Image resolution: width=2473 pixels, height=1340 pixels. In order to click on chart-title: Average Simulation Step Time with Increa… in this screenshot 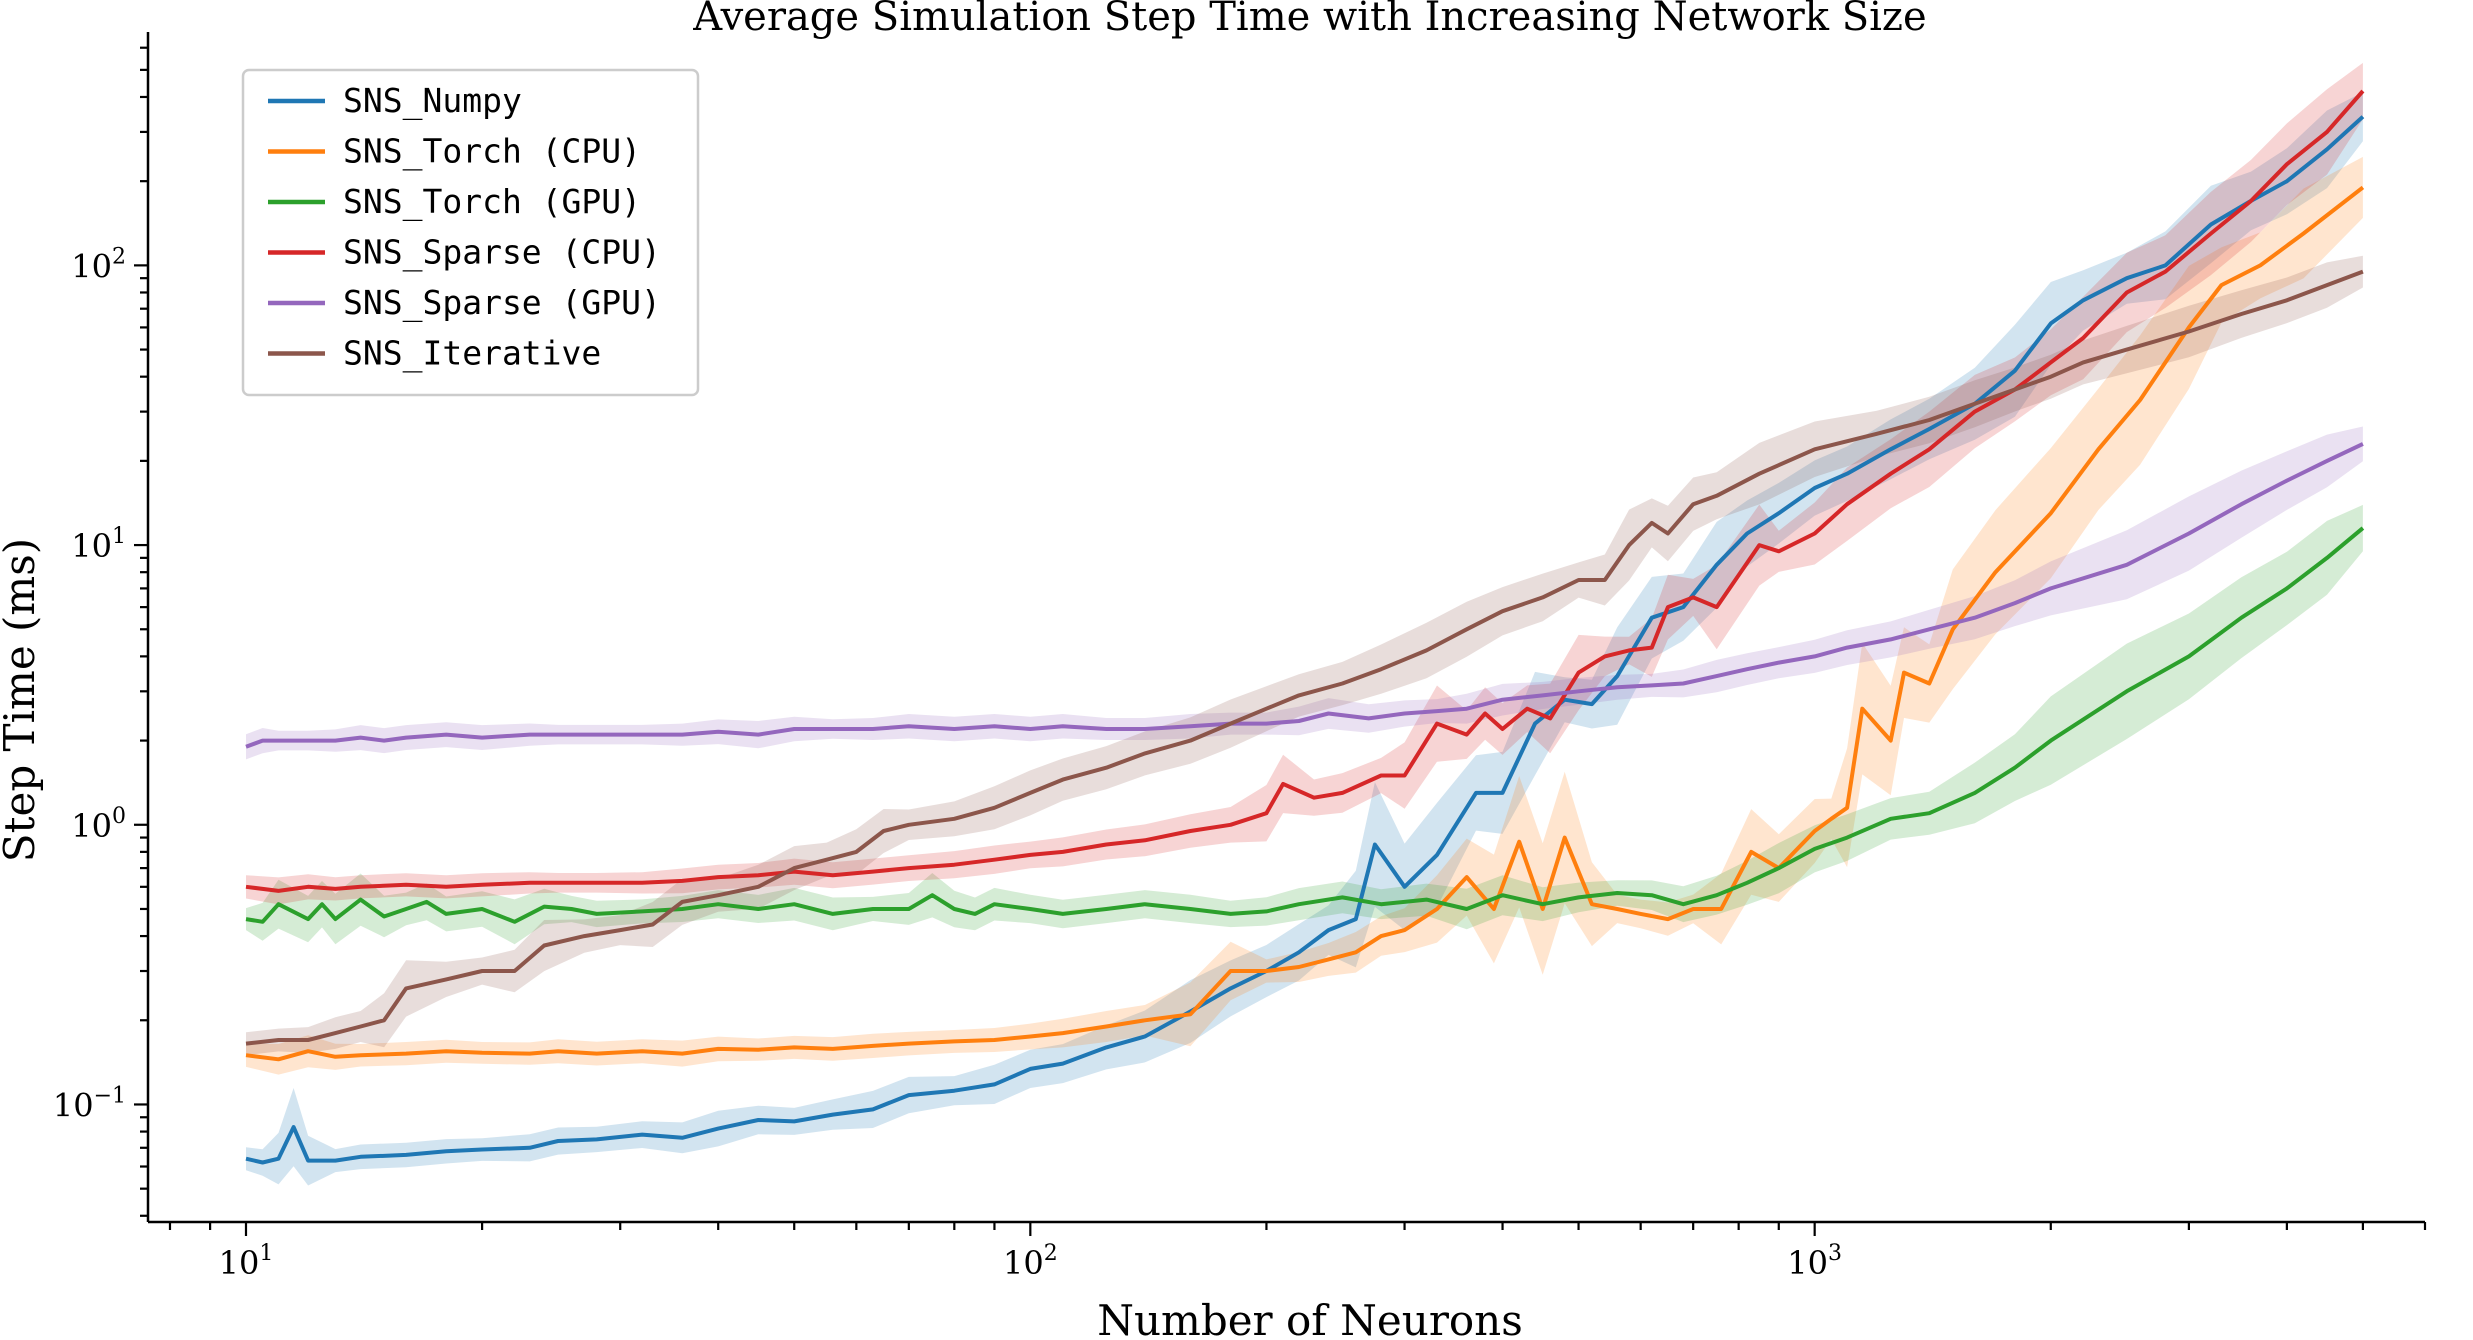, I will do `click(1309, 20)`.